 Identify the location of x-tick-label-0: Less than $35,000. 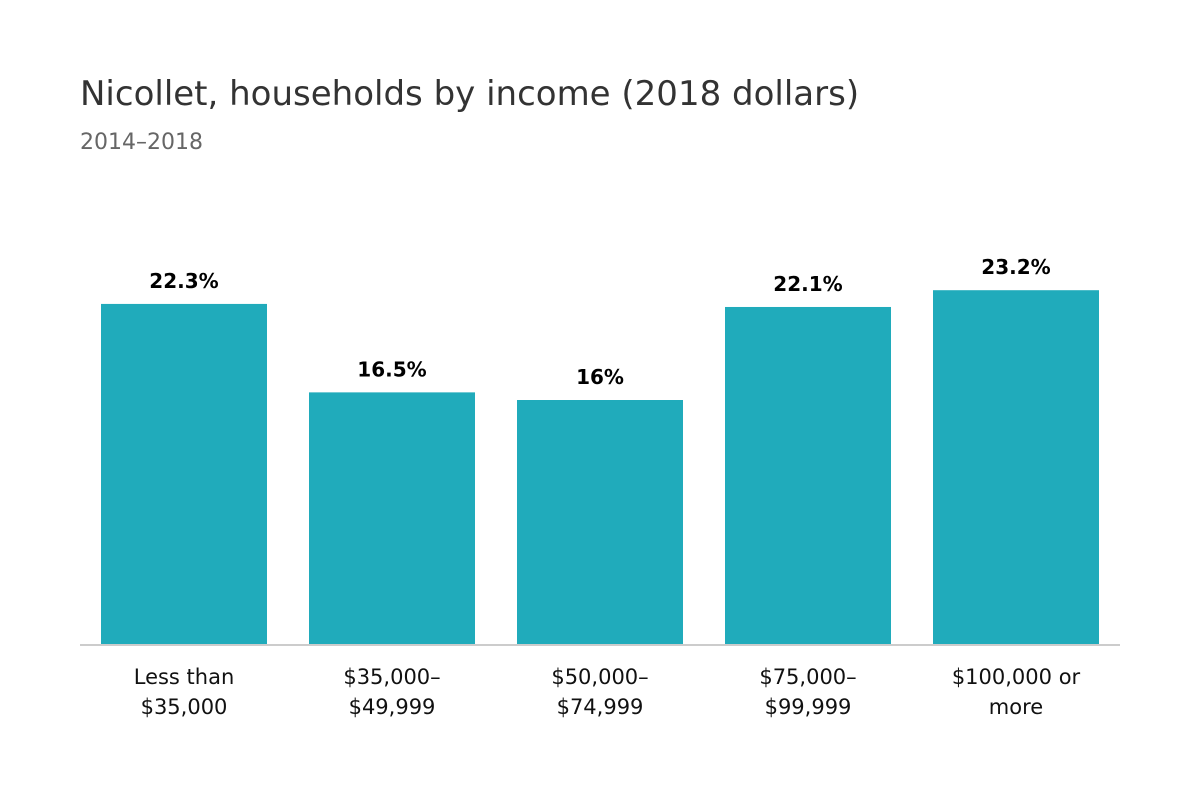
(184, 692).